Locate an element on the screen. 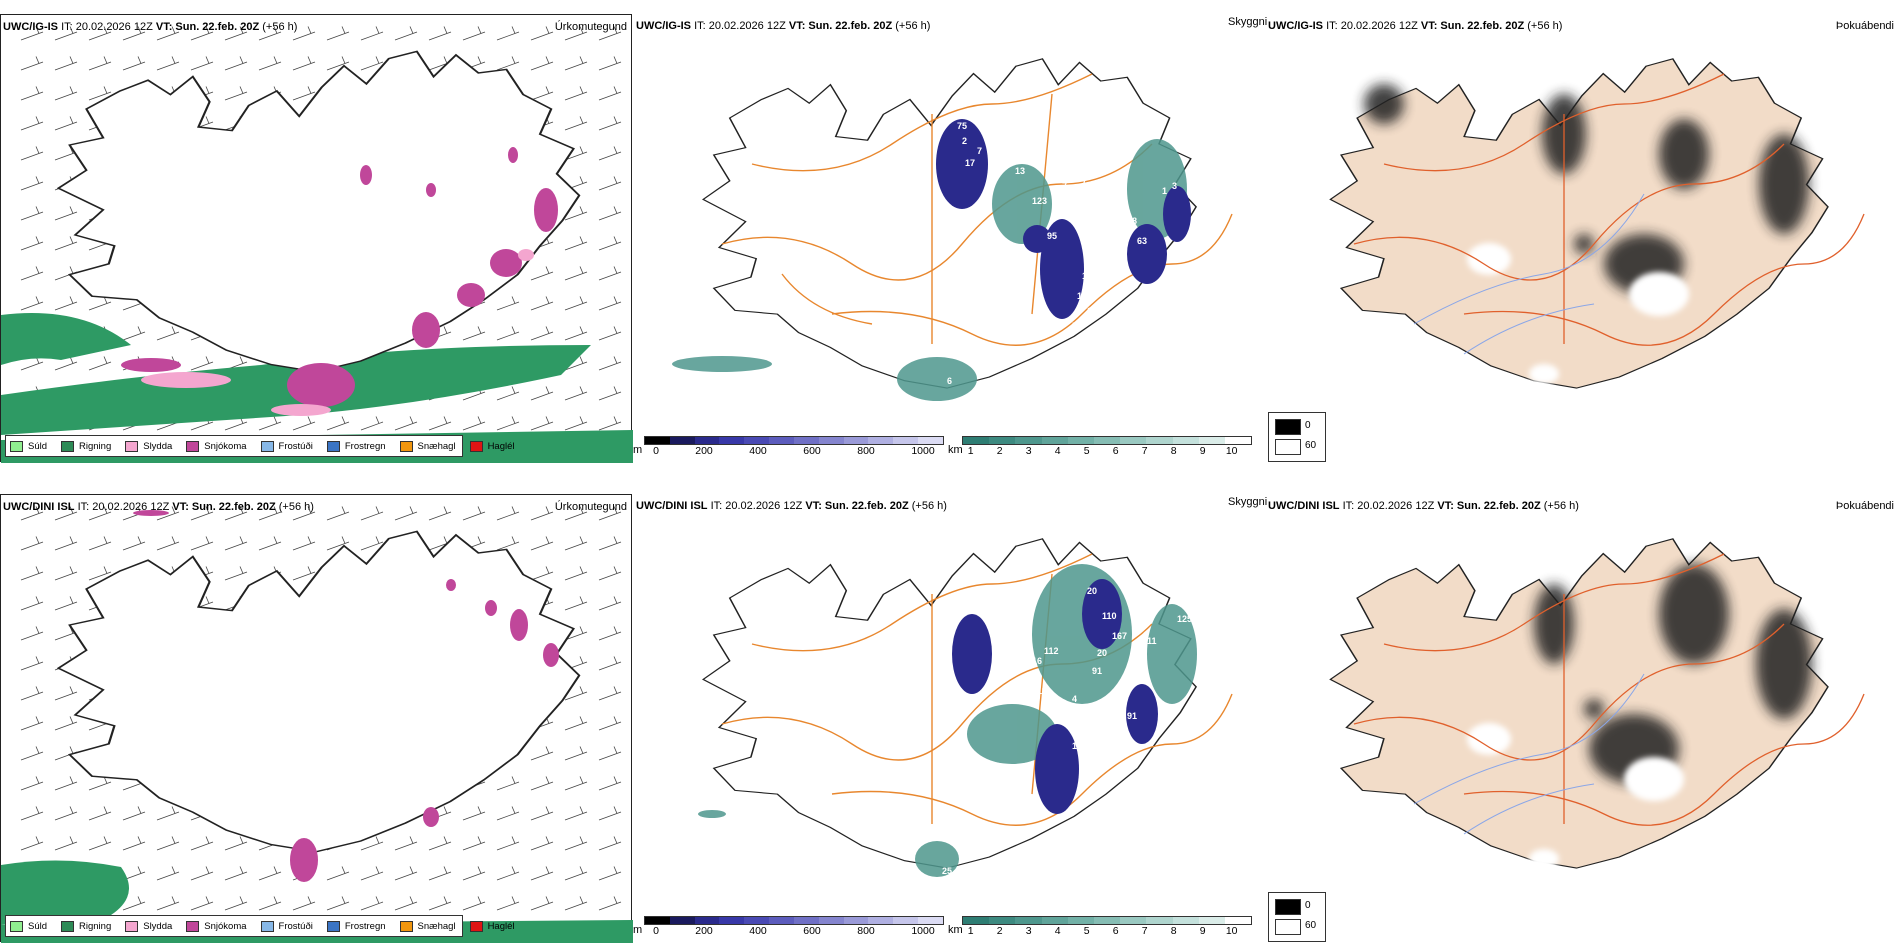 The image size is (1900, 950). snow-region is located at coordinates (346, 696).